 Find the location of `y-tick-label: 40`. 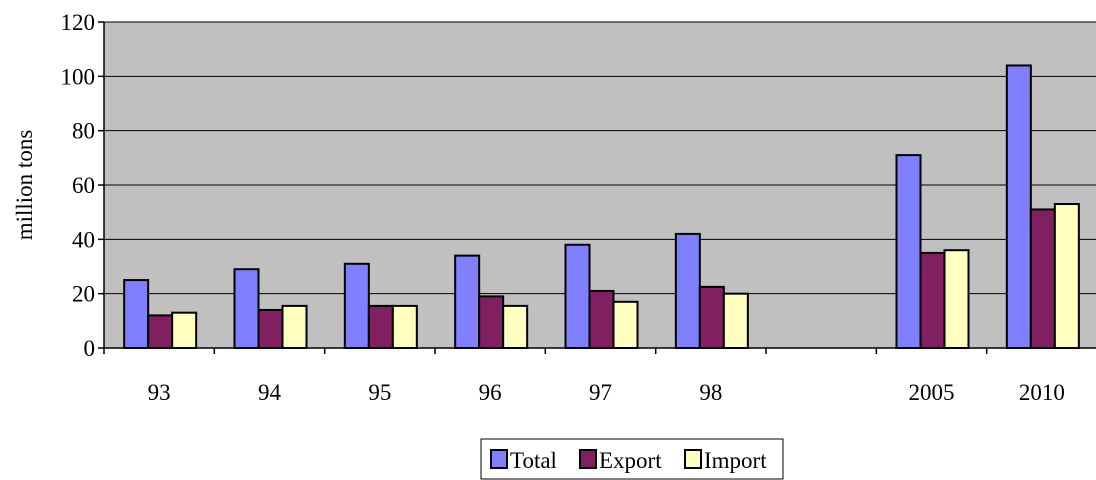

y-tick-label: 40 is located at coordinates (83, 239).